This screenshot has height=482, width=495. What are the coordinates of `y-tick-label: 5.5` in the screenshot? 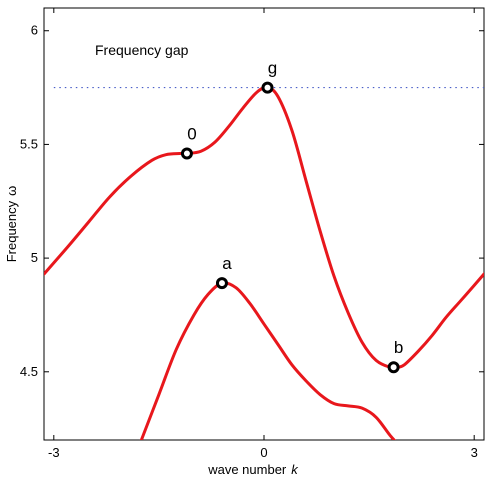 It's located at (29, 143).